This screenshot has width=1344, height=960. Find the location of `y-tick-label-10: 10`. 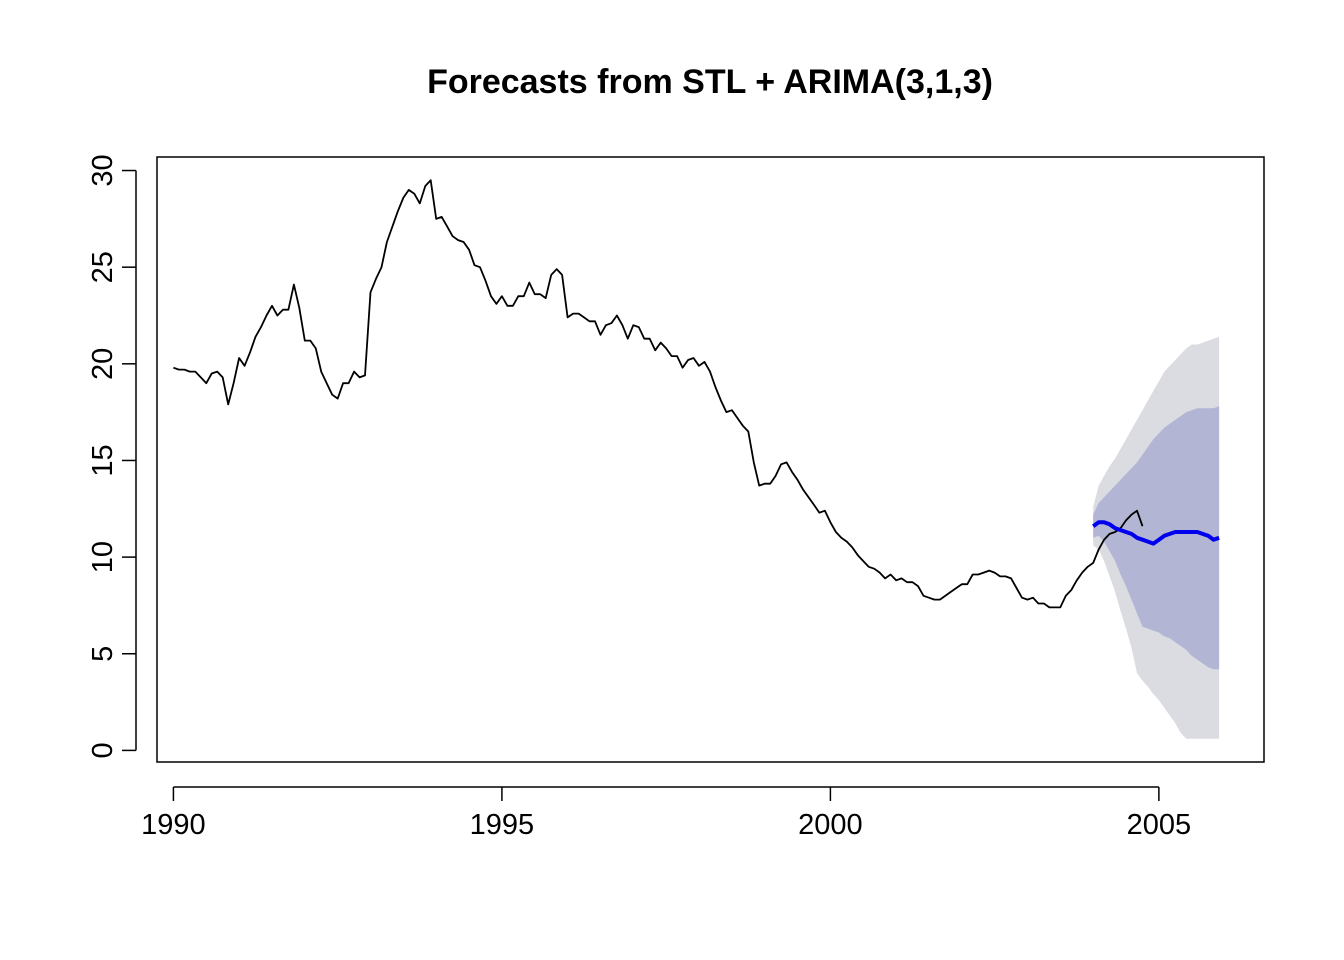

y-tick-label-10: 10 is located at coordinates (103, 557).